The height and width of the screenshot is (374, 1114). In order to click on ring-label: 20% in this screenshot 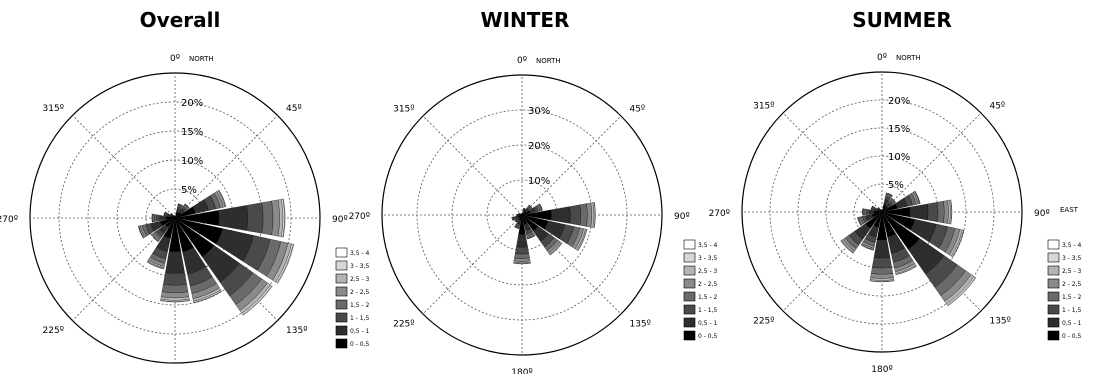, I will do `click(539, 146)`.